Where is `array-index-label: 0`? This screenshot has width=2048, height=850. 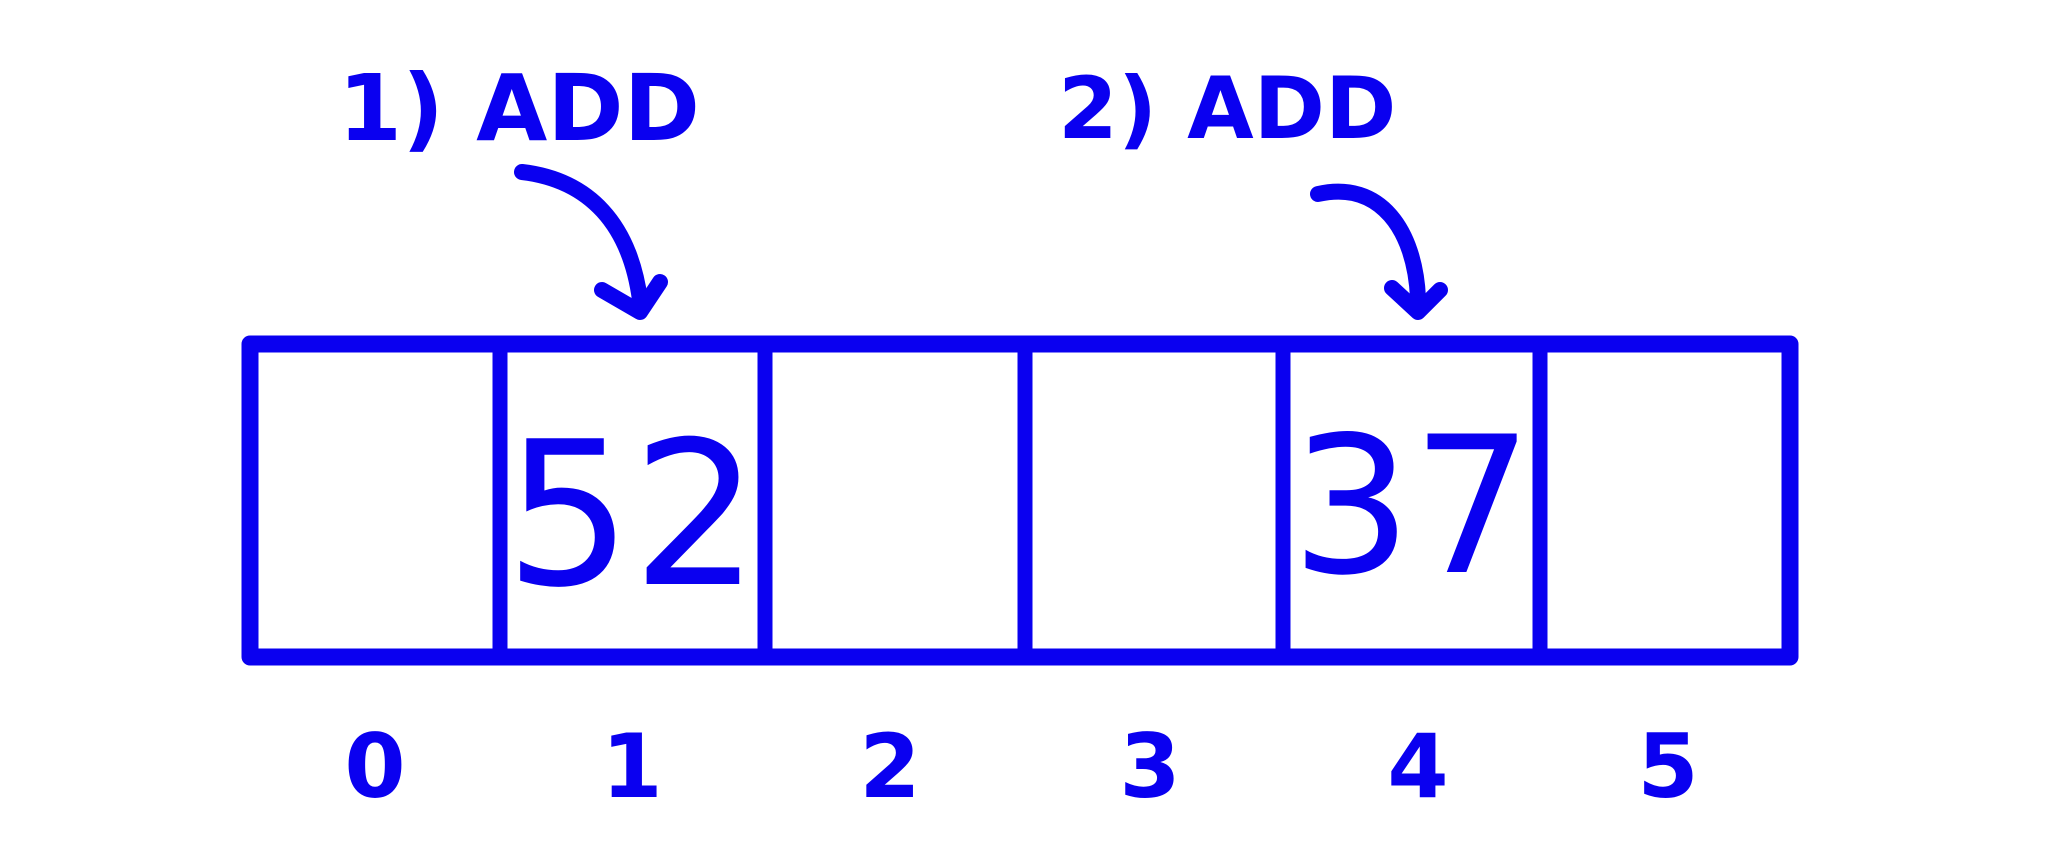
array-index-label: 0 is located at coordinates (374, 766).